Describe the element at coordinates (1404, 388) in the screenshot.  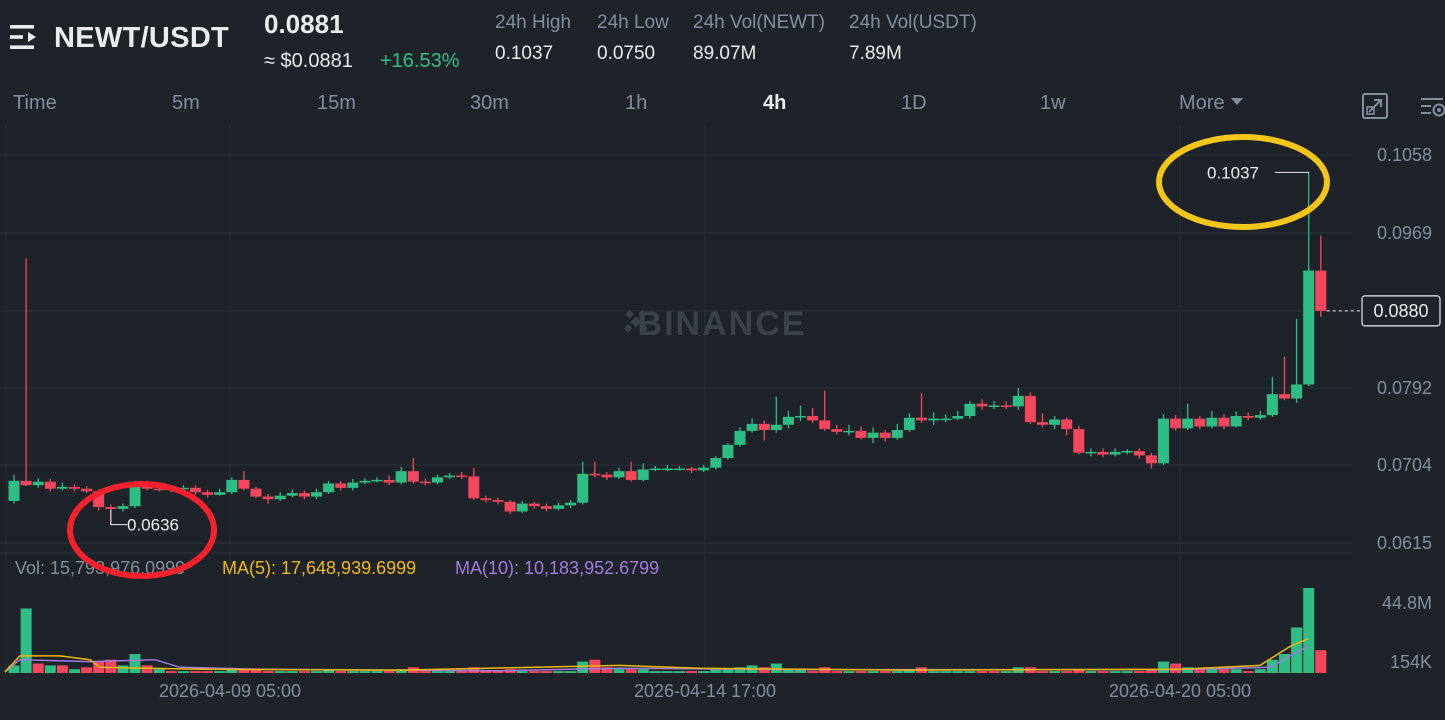
I see `price-tick-label: 0.0792` at that location.